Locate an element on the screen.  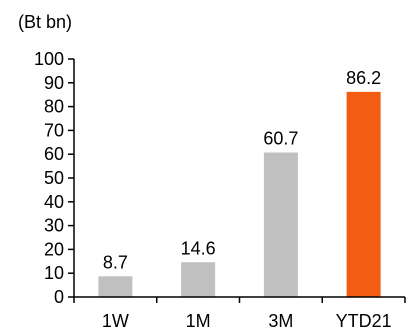
y-tick-label: 70 is located at coordinates (54, 130).